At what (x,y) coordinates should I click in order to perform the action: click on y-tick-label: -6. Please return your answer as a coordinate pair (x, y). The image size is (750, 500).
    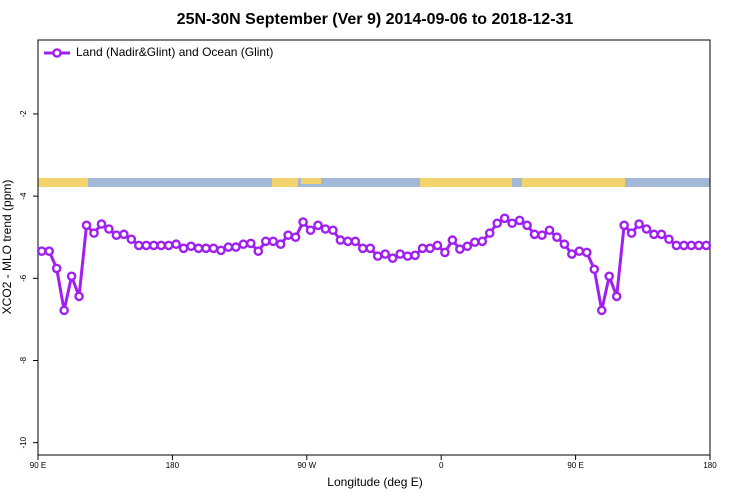
    Looking at the image, I should click on (23, 278).